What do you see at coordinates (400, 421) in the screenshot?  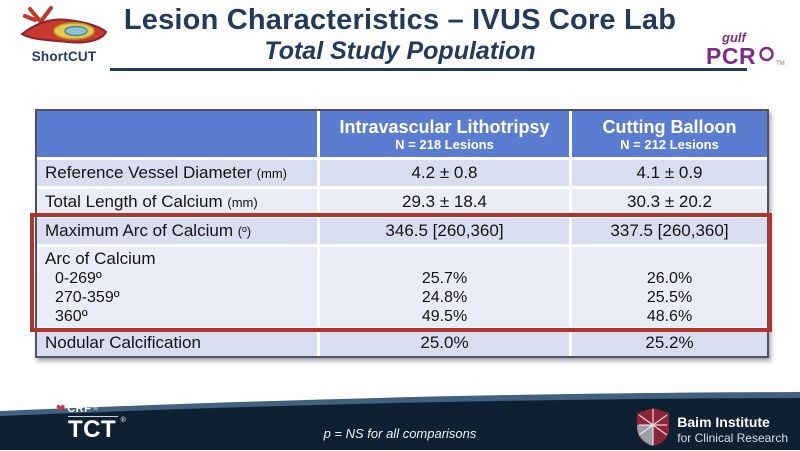 I see `footer-swoosh` at bounding box center [400, 421].